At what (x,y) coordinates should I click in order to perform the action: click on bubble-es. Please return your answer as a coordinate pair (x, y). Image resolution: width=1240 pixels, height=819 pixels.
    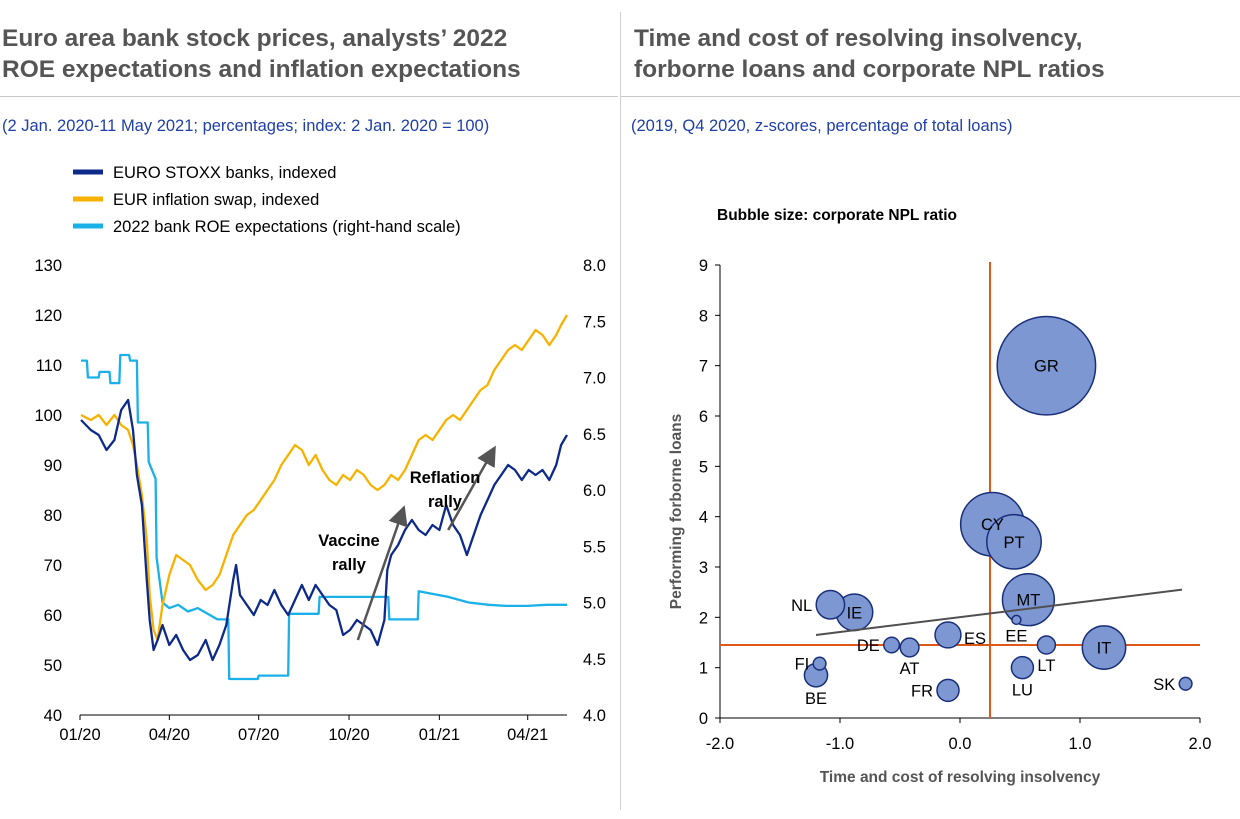
    Looking at the image, I should click on (948, 635).